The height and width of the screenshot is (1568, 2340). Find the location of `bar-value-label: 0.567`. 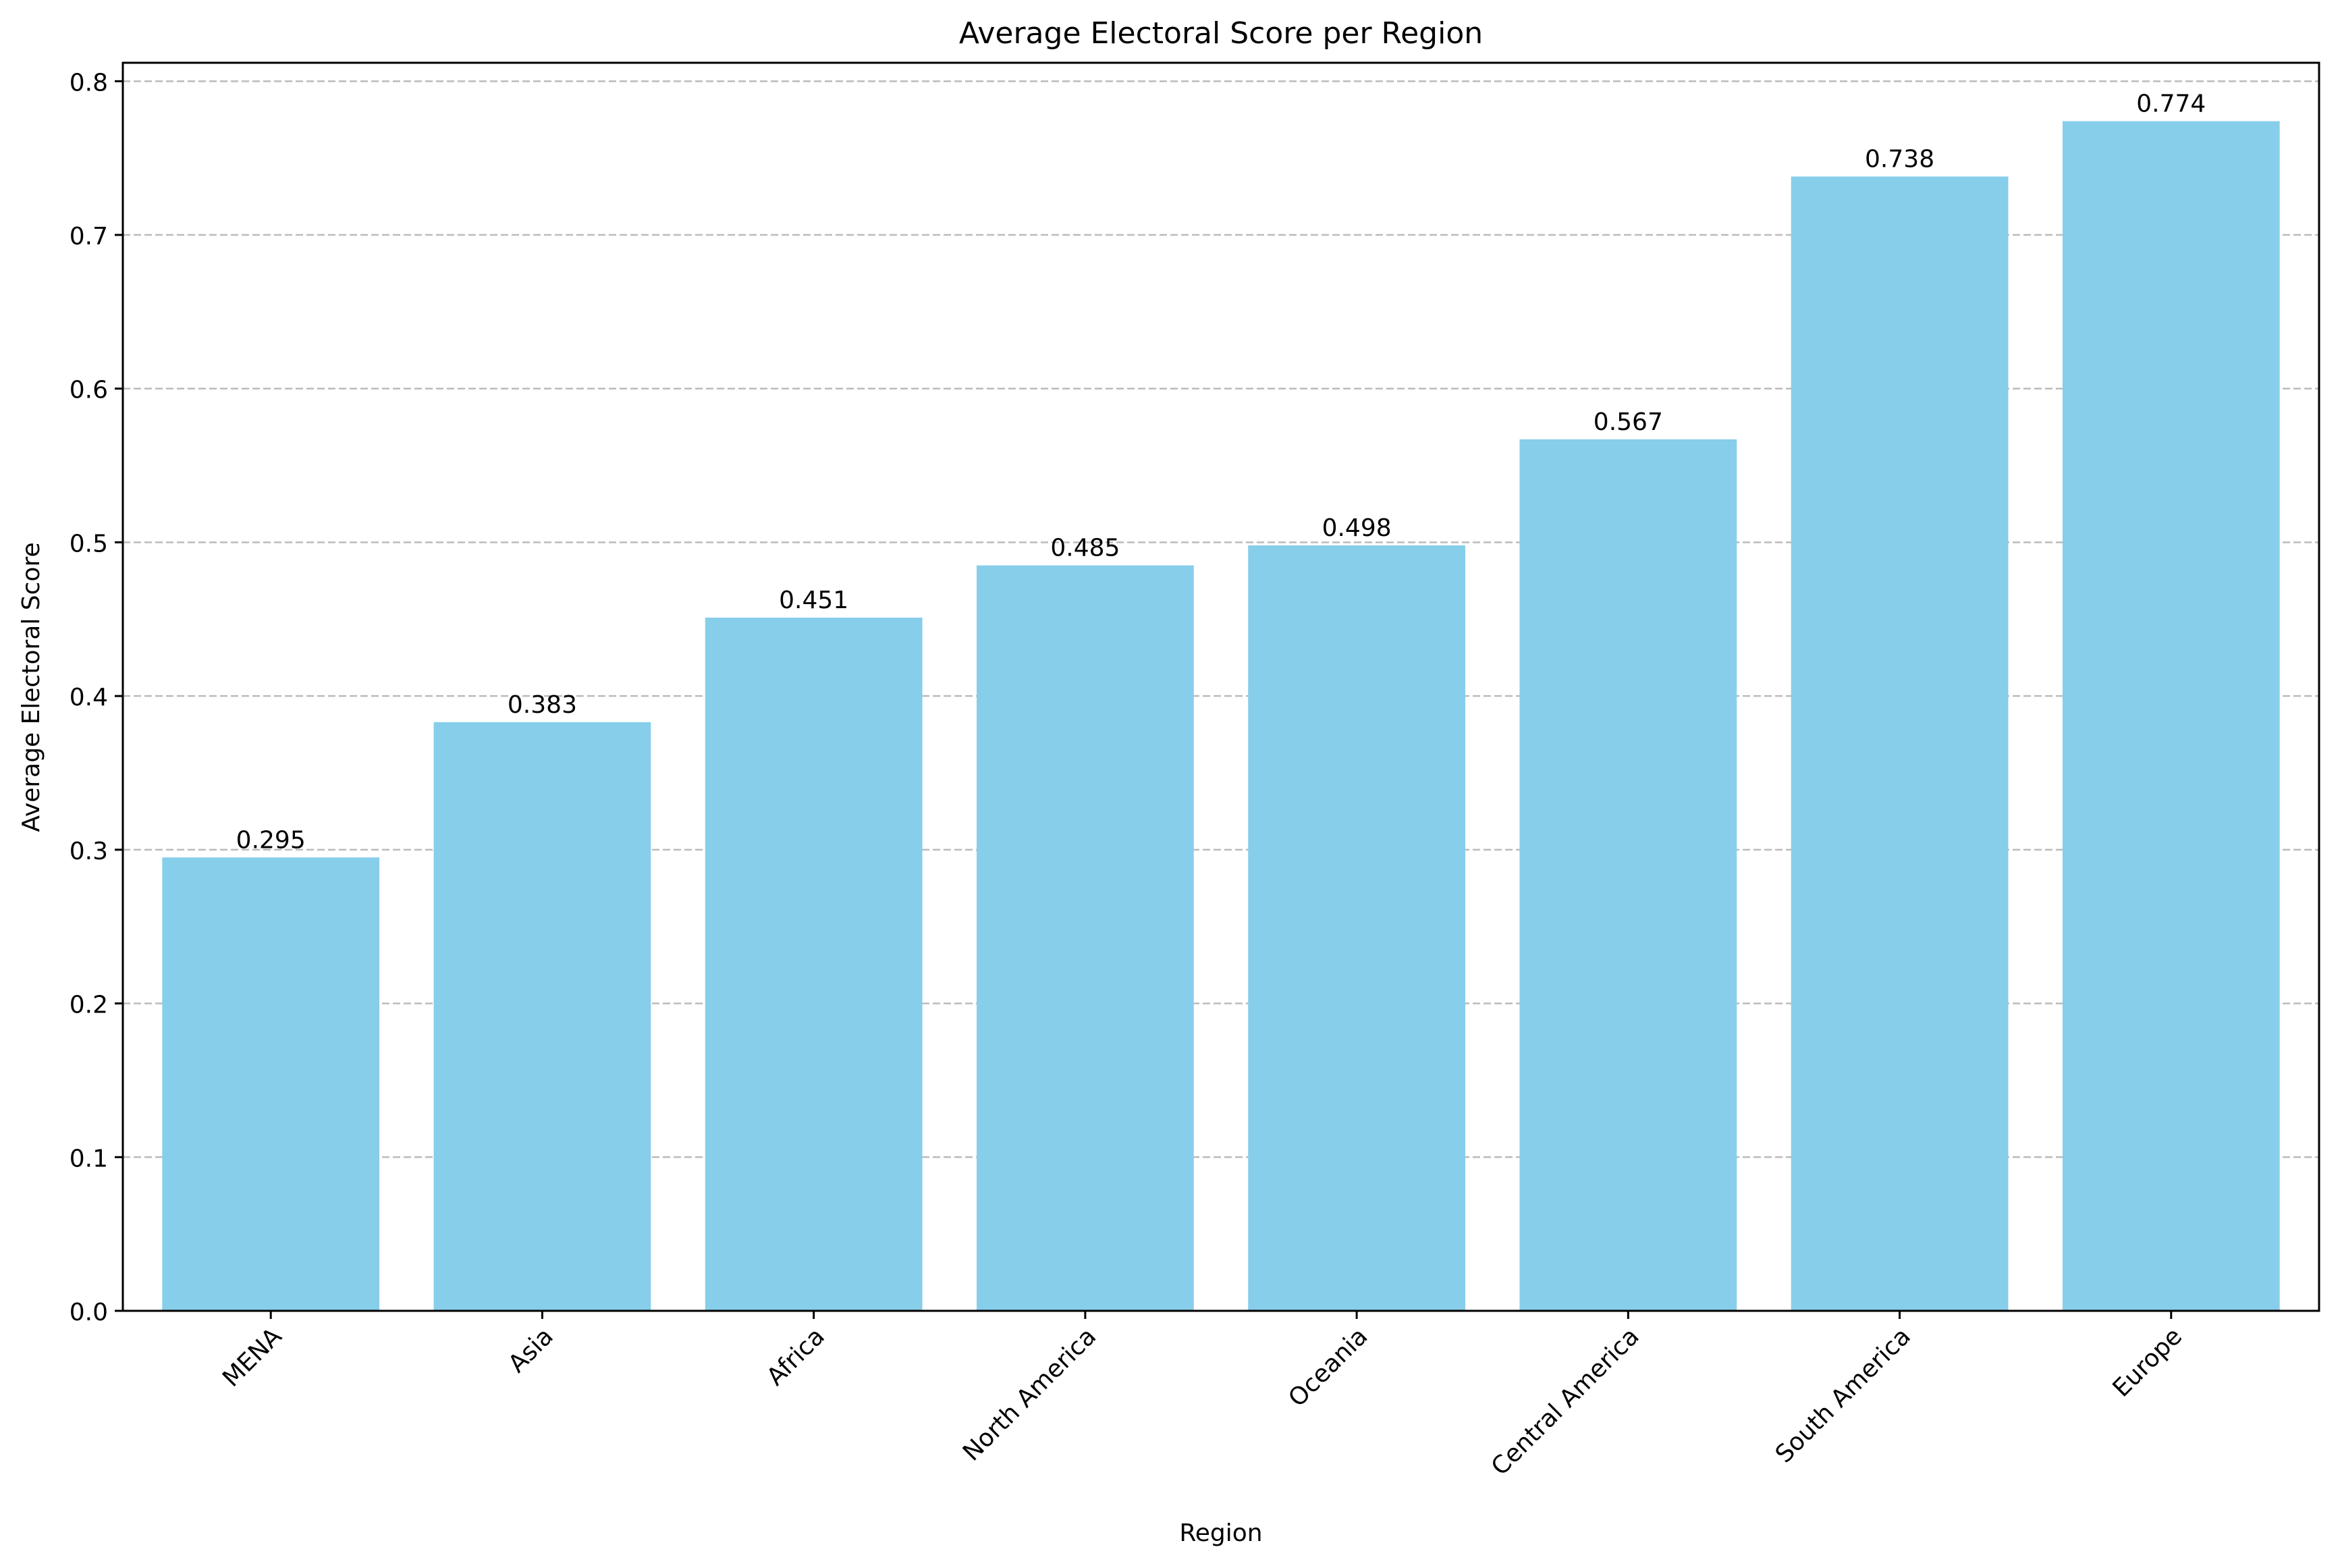

bar-value-label: 0.567 is located at coordinates (1629, 422).